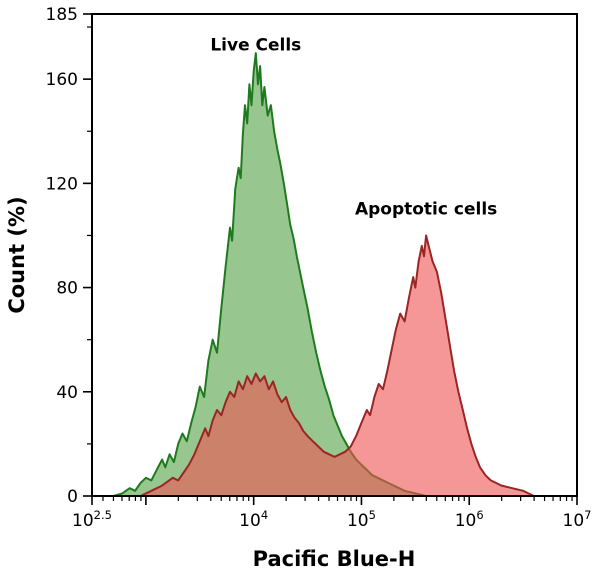  What do you see at coordinates (334, 559) in the screenshot?
I see `x-axis-title: Pacific Blue-H` at bounding box center [334, 559].